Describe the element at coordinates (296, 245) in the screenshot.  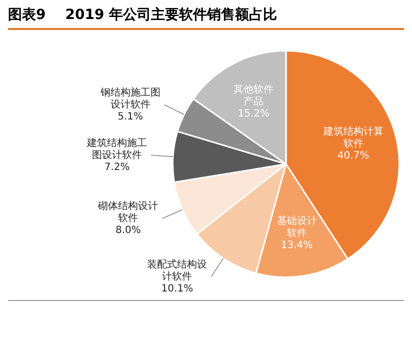
I see `data-label: 13.4%` at that location.